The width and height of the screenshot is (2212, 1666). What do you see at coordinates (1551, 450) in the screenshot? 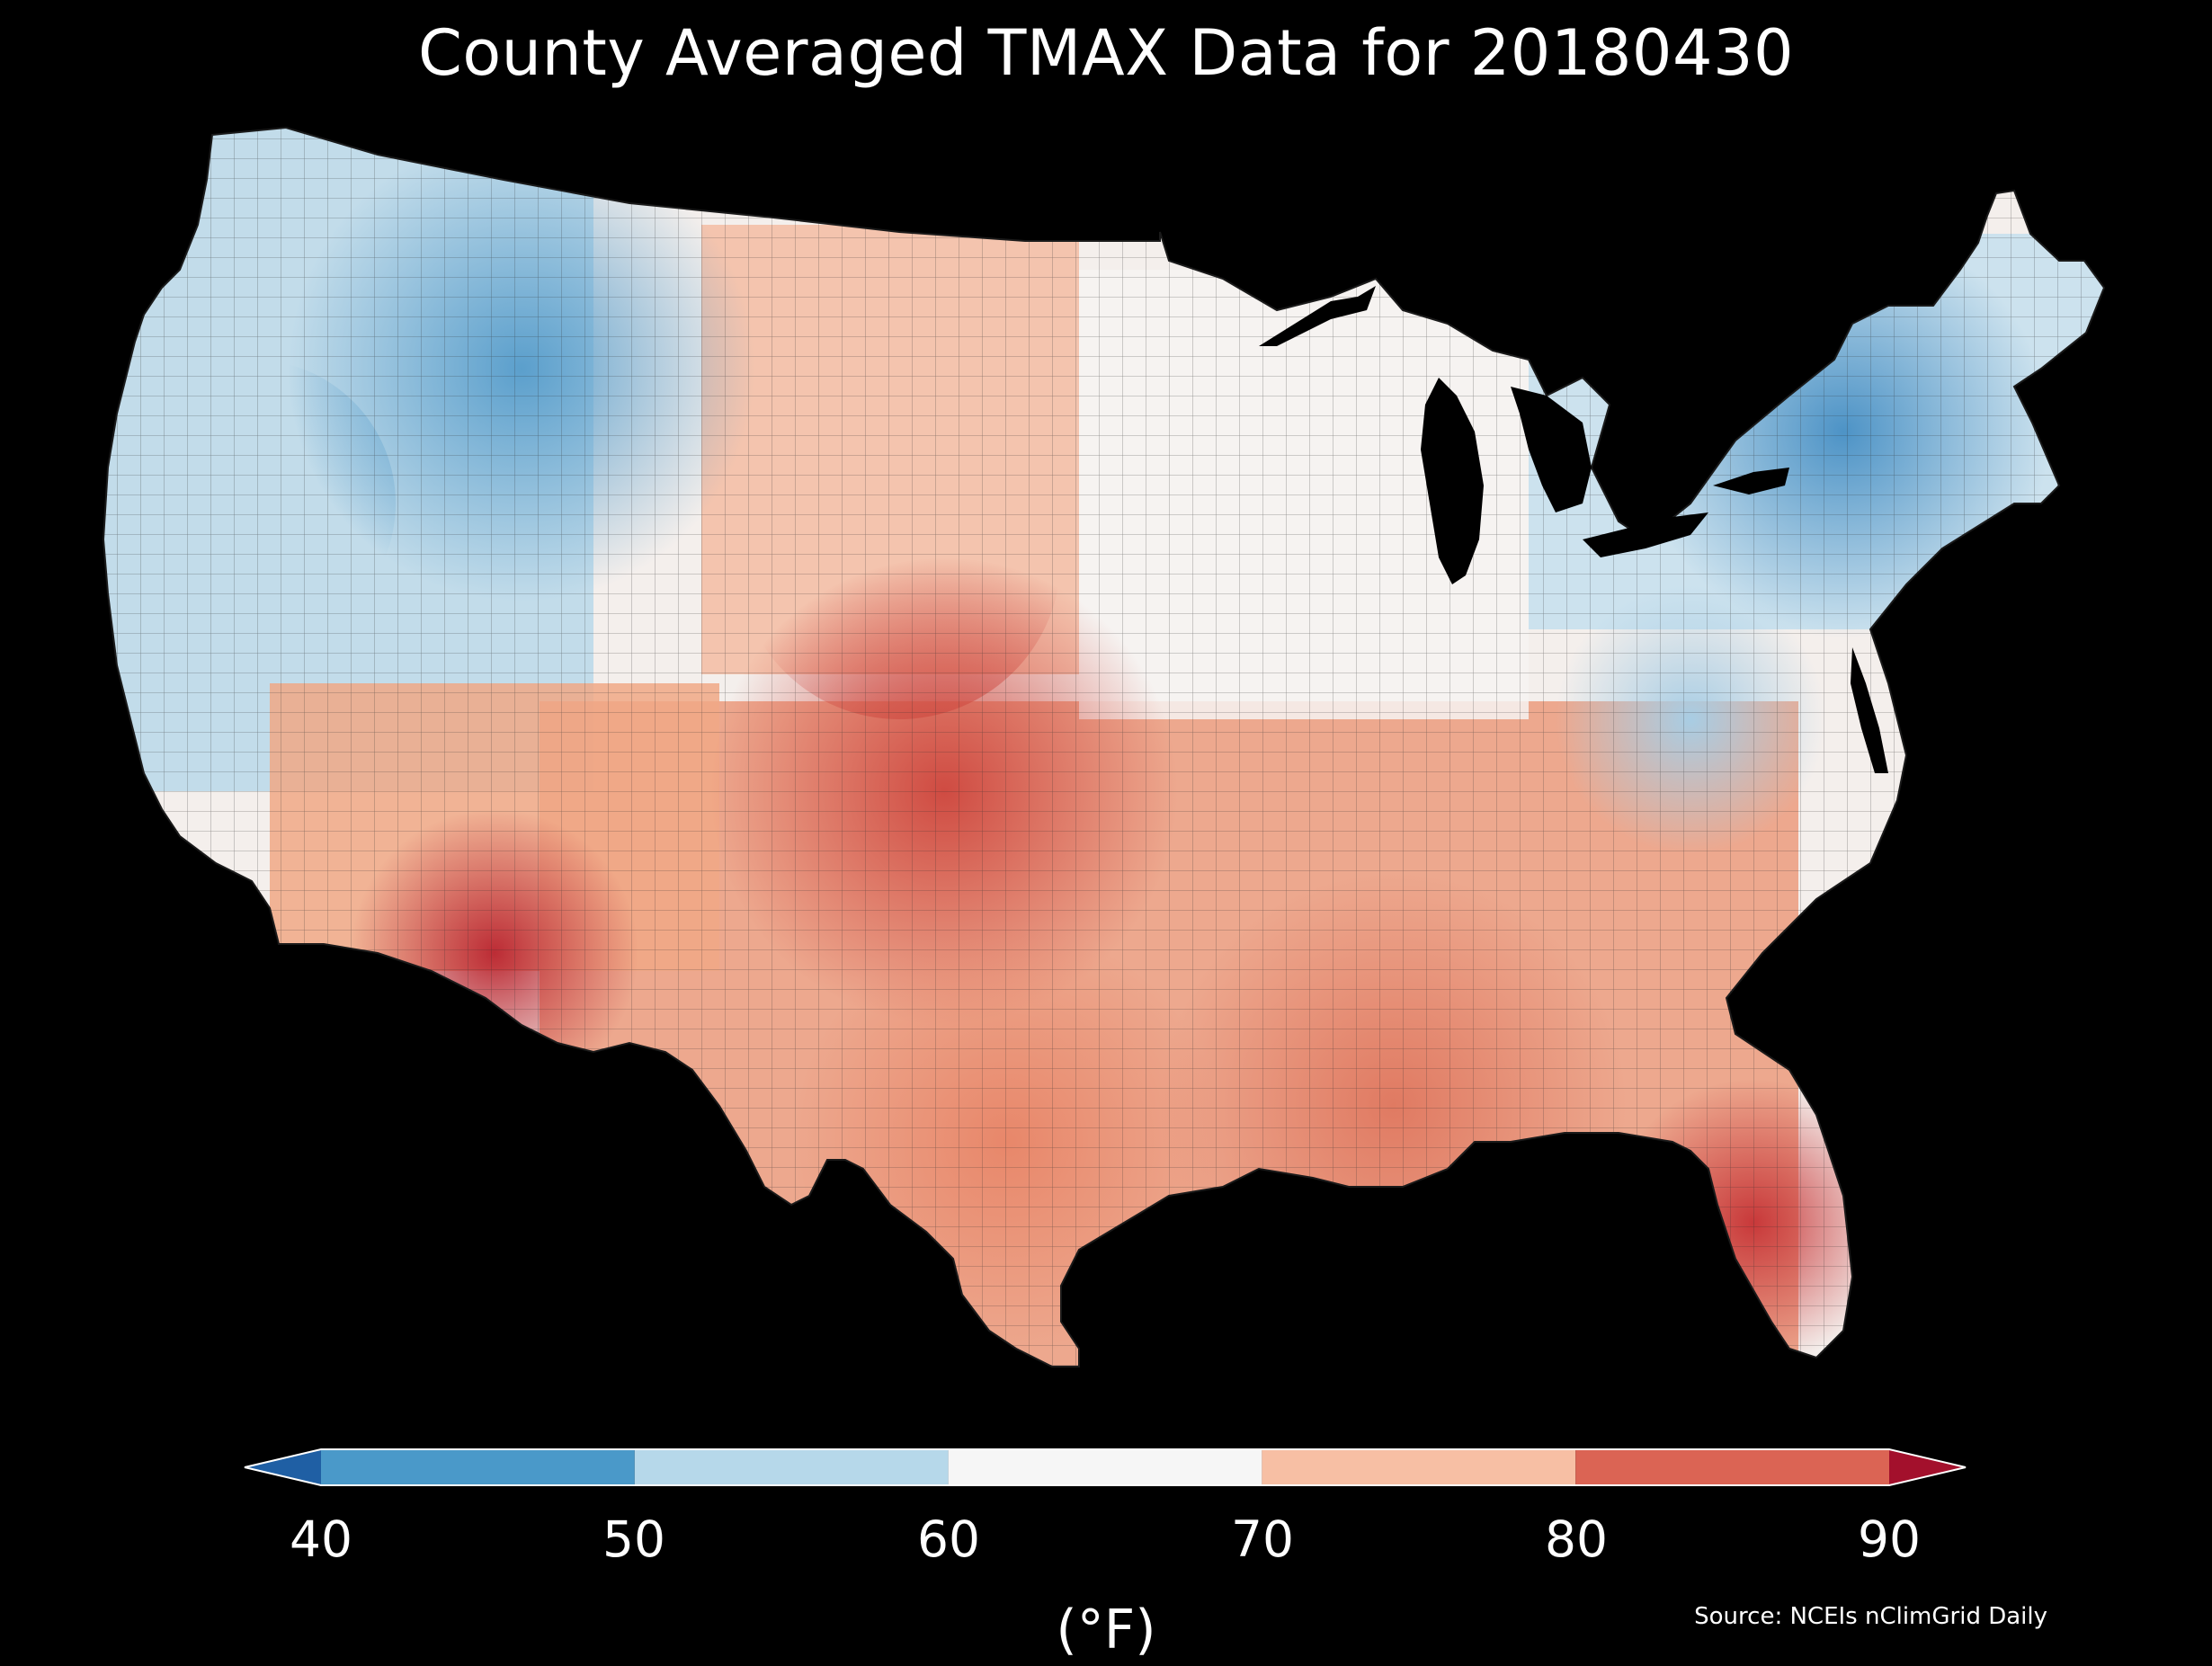
I see `lake-huron` at bounding box center [1551, 450].